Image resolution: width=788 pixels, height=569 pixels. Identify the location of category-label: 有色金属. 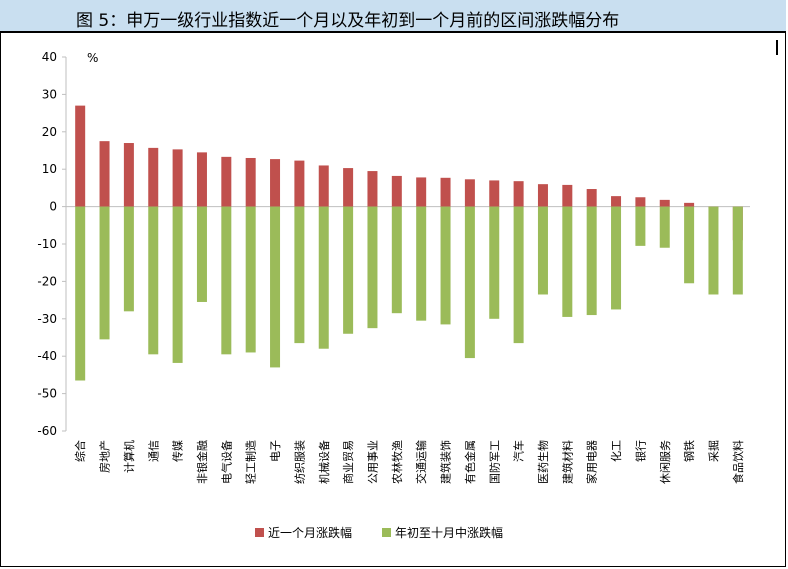
(470, 462).